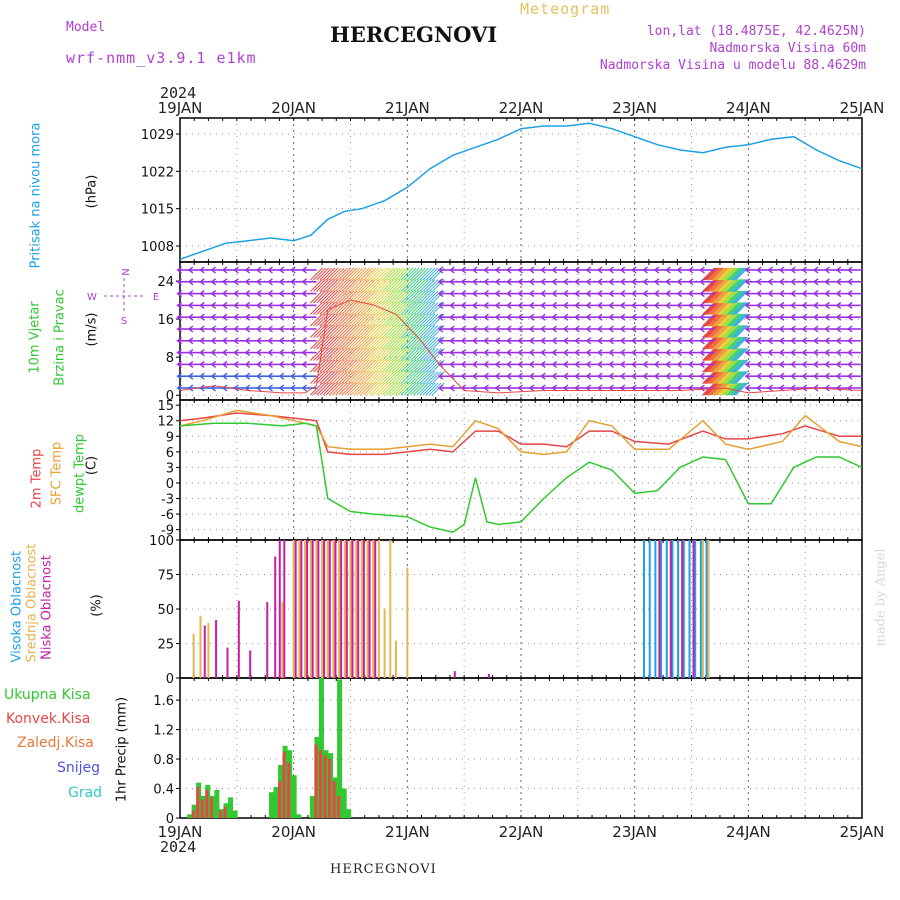 The height and width of the screenshot is (900, 900). Describe the element at coordinates (170, 468) in the screenshot. I see `ytick-label: 3` at that location.